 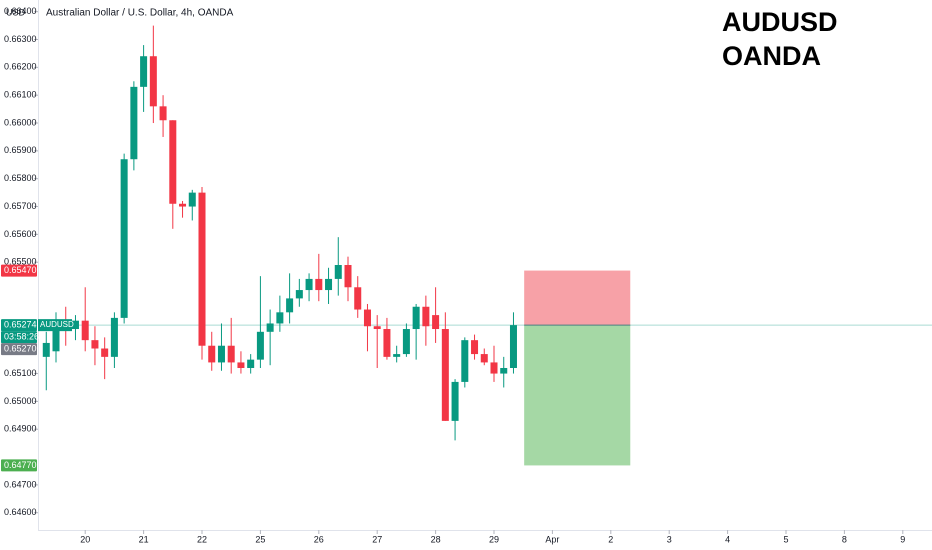 What do you see at coordinates (844, 539) in the screenshot?
I see `x-tick-label: 8` at bounding box center [844, 539].